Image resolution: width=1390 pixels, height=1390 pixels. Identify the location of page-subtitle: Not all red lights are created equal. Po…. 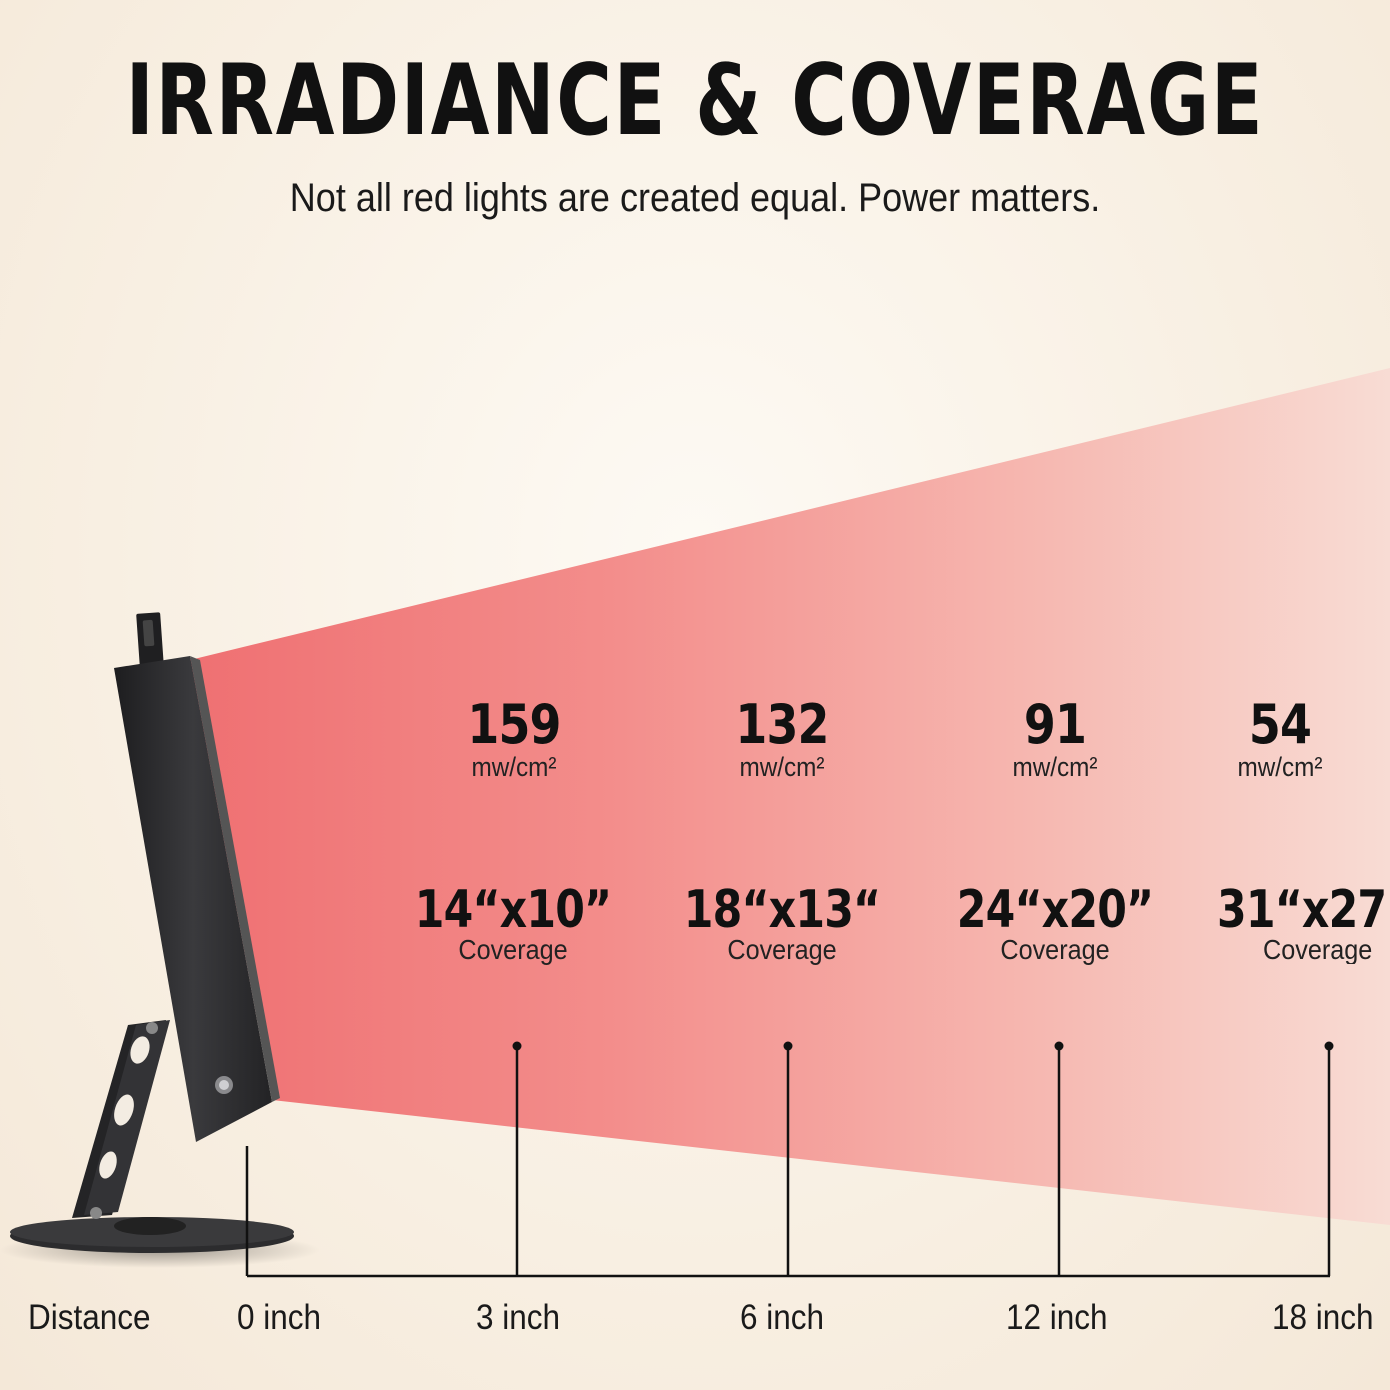
(695, 198).